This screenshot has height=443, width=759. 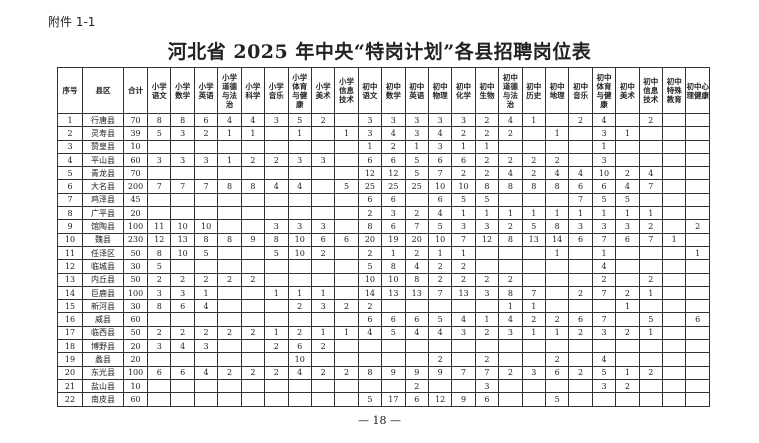 I want to click on total-cell: 230, so click(x=136, y=239).